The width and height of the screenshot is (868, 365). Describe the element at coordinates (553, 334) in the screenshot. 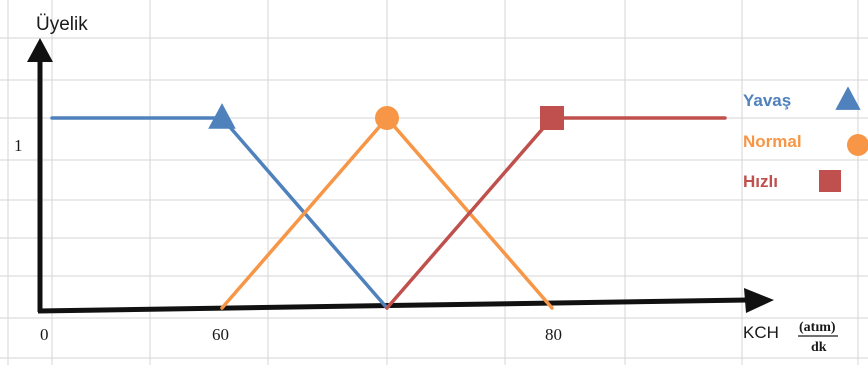

I see `x-tick-label: 80` at that location.